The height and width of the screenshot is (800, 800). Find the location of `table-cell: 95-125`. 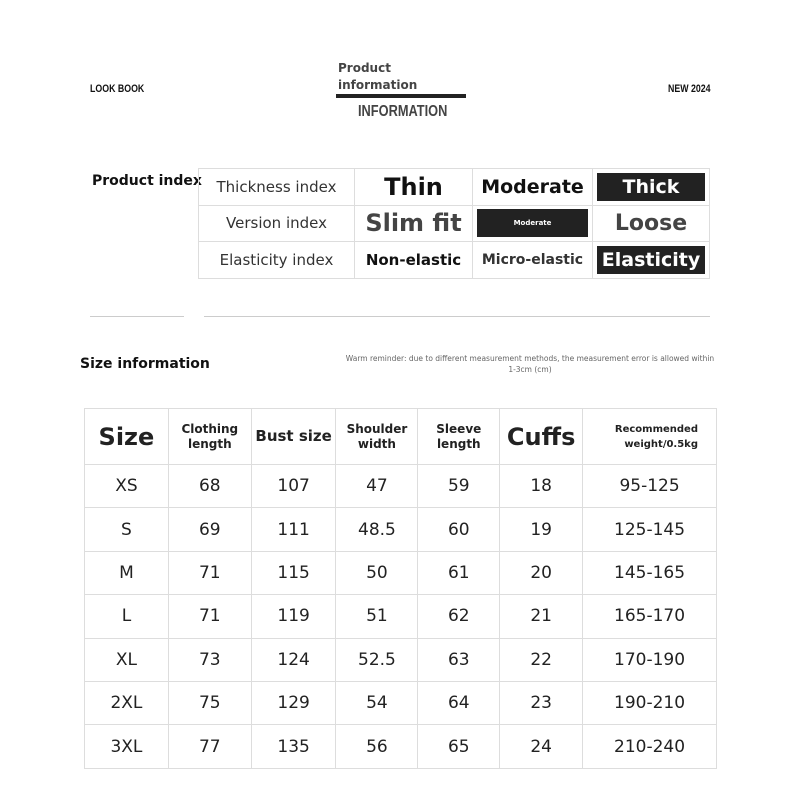

table-cell: 95-125 is located at coordinates (649, 486).